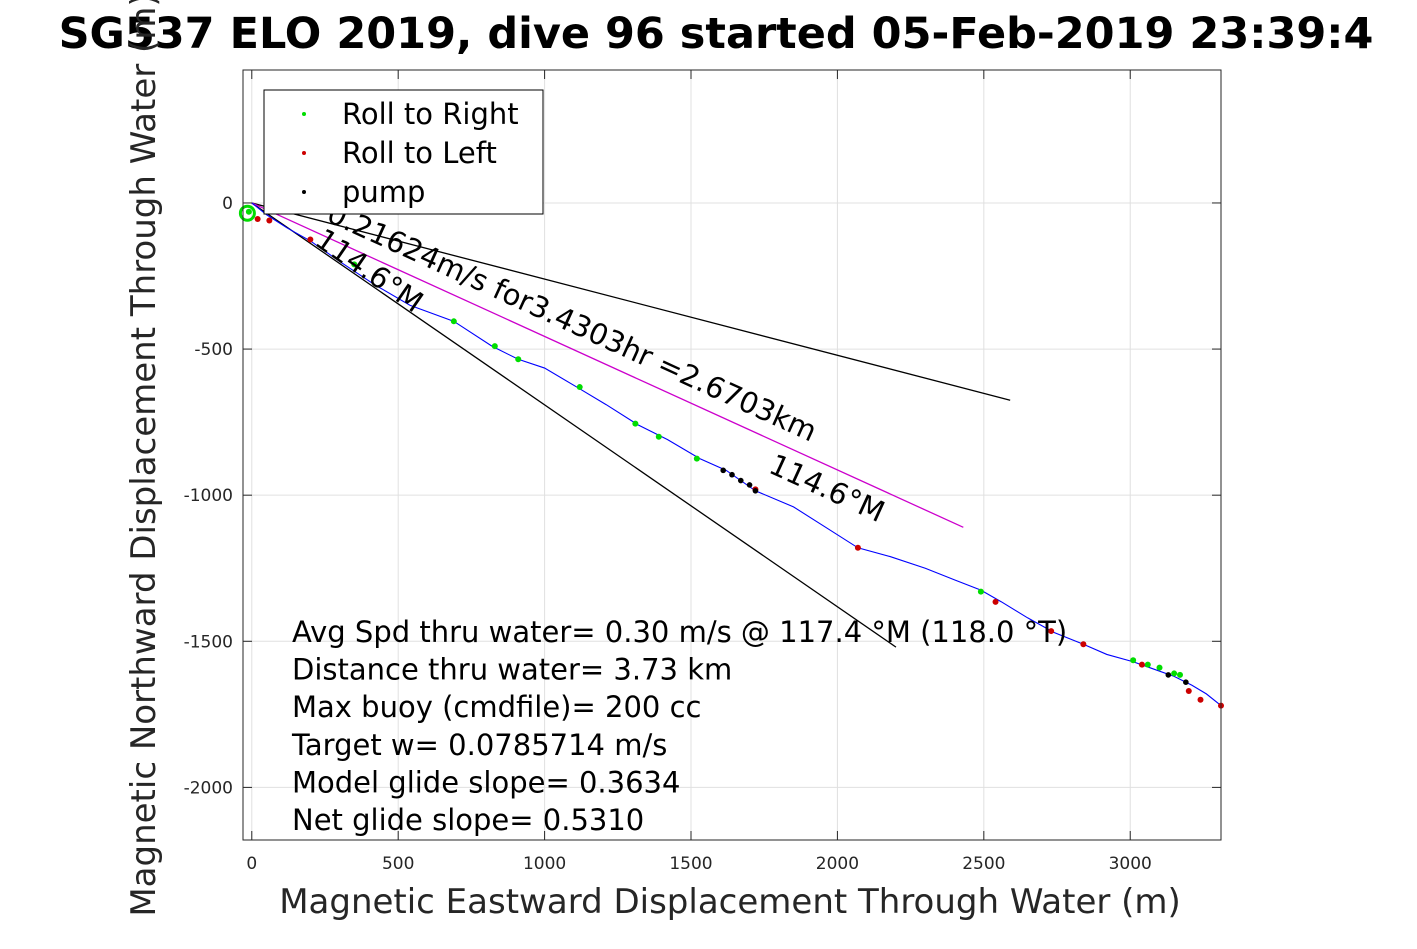  I want to click on y-tick-label: -500, so click(213, 350).